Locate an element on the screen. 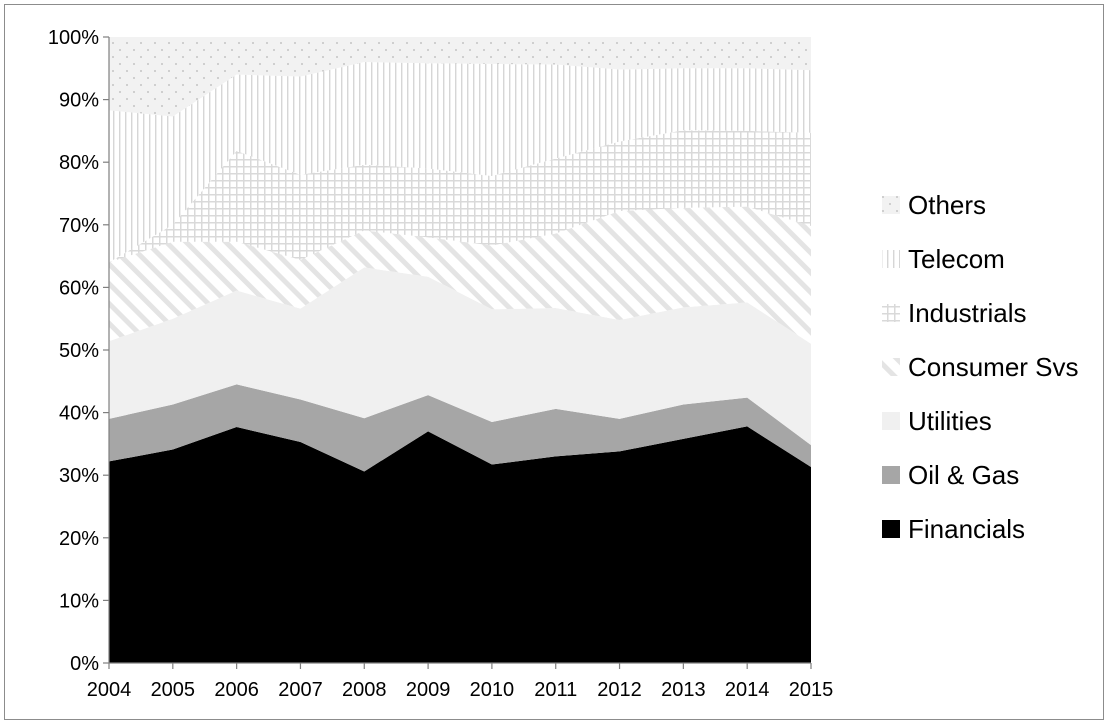 The width and height of the screenshot is (1110, 727). legend-item-telecom: Telecom is located at coordinates (943, 259).